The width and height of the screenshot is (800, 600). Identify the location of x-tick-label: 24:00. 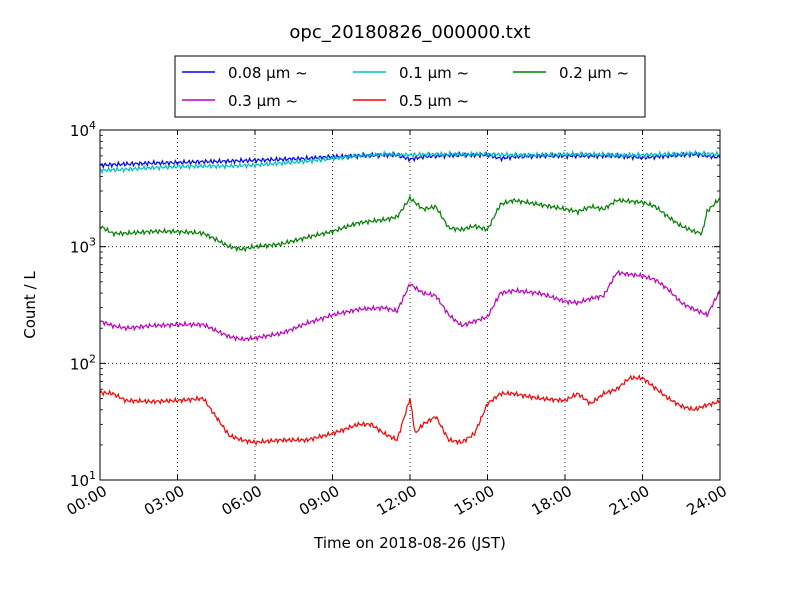
(707, 500).